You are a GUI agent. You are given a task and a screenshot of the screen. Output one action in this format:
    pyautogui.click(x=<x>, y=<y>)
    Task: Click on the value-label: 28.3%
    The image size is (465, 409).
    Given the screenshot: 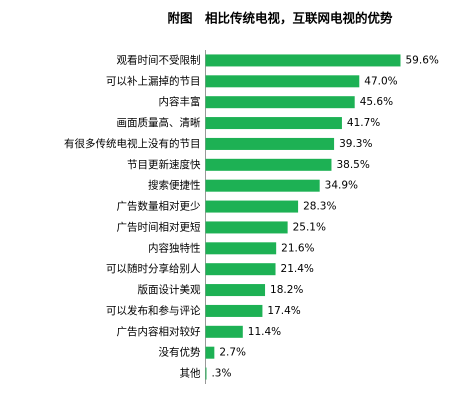 What is the action you would take?
    pyautogui.click(x=319, y=207)
    